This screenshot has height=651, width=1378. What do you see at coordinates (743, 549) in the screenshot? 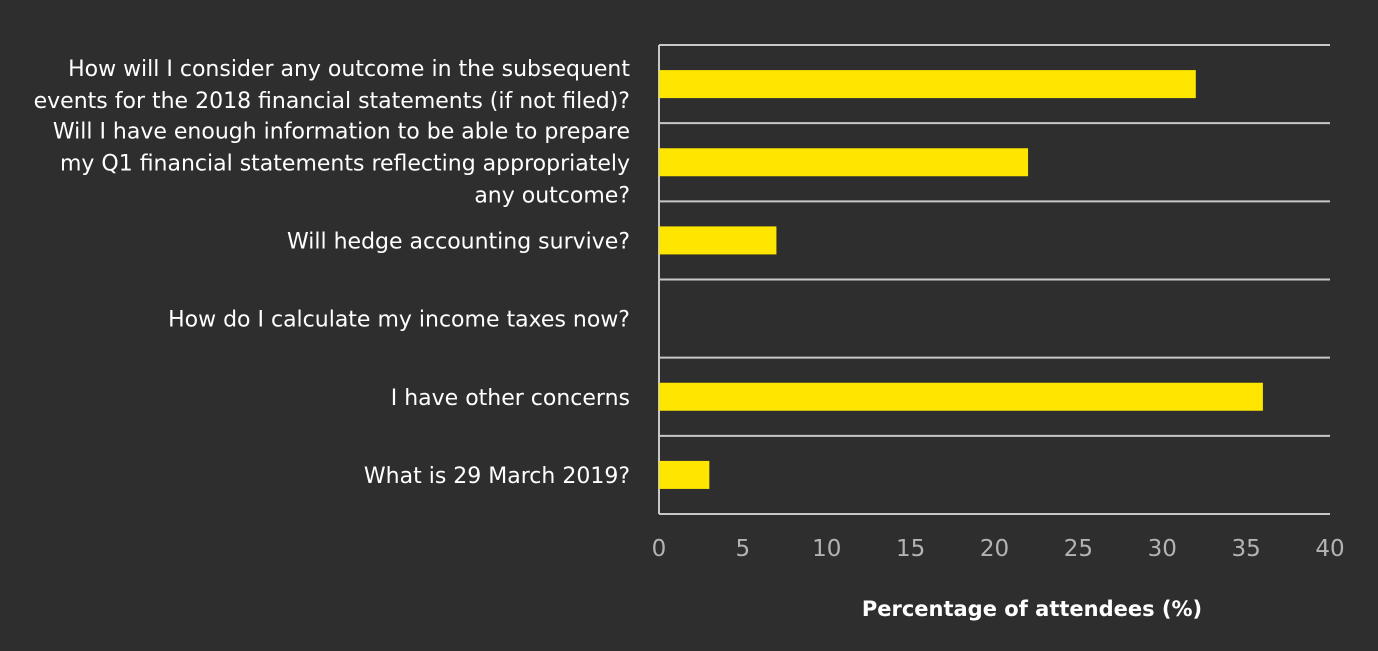
I see `x-tick-label: 5` at bounding box center [743, 549].